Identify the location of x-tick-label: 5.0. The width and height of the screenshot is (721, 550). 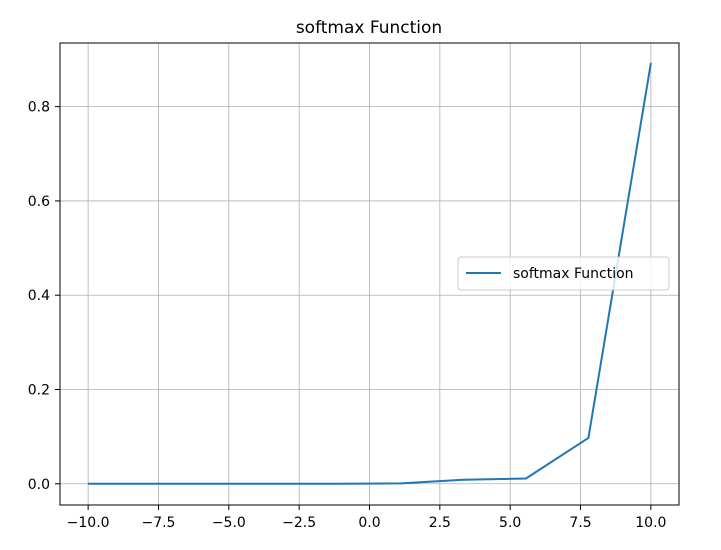
(510, 523).